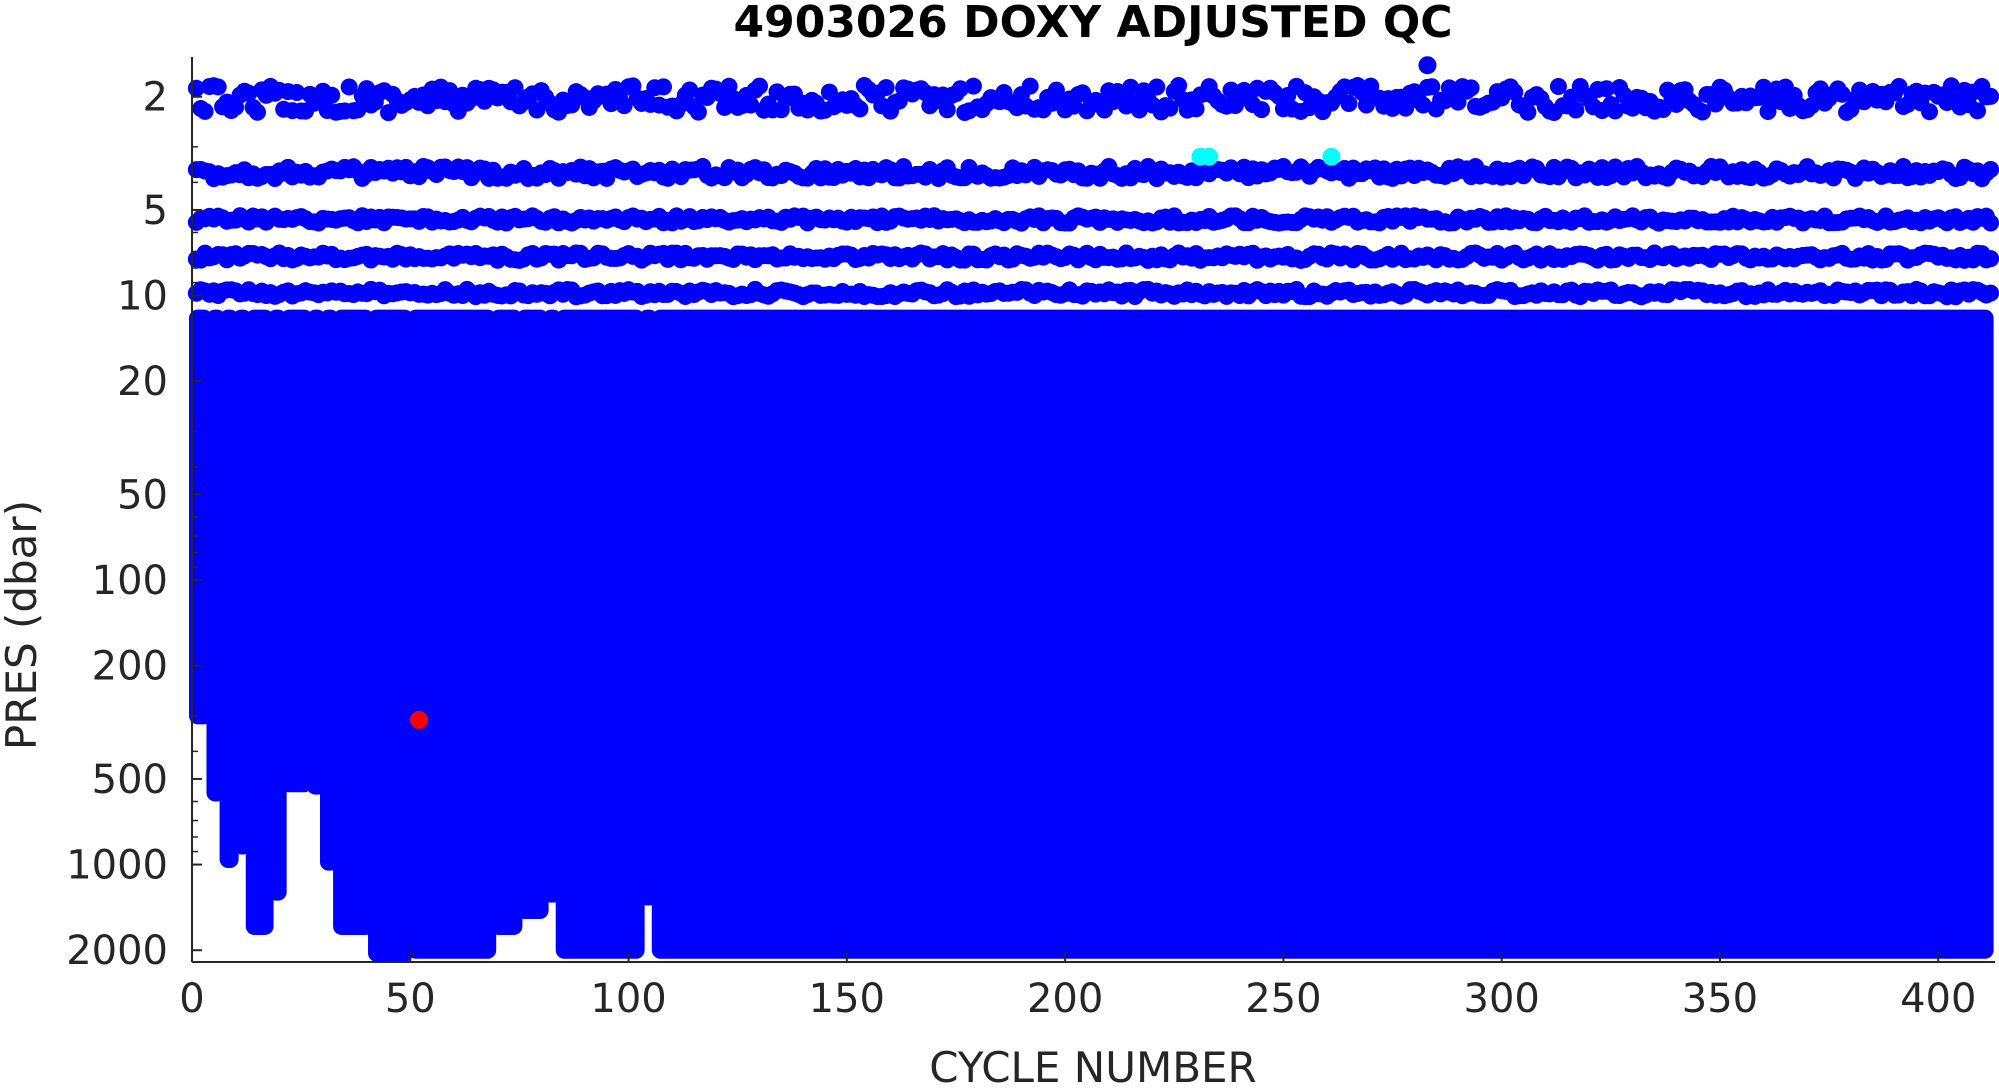 The height and width of the screenshot is (1088, 1999). I want to click on y-tick-label: 10, so click(142, 297).